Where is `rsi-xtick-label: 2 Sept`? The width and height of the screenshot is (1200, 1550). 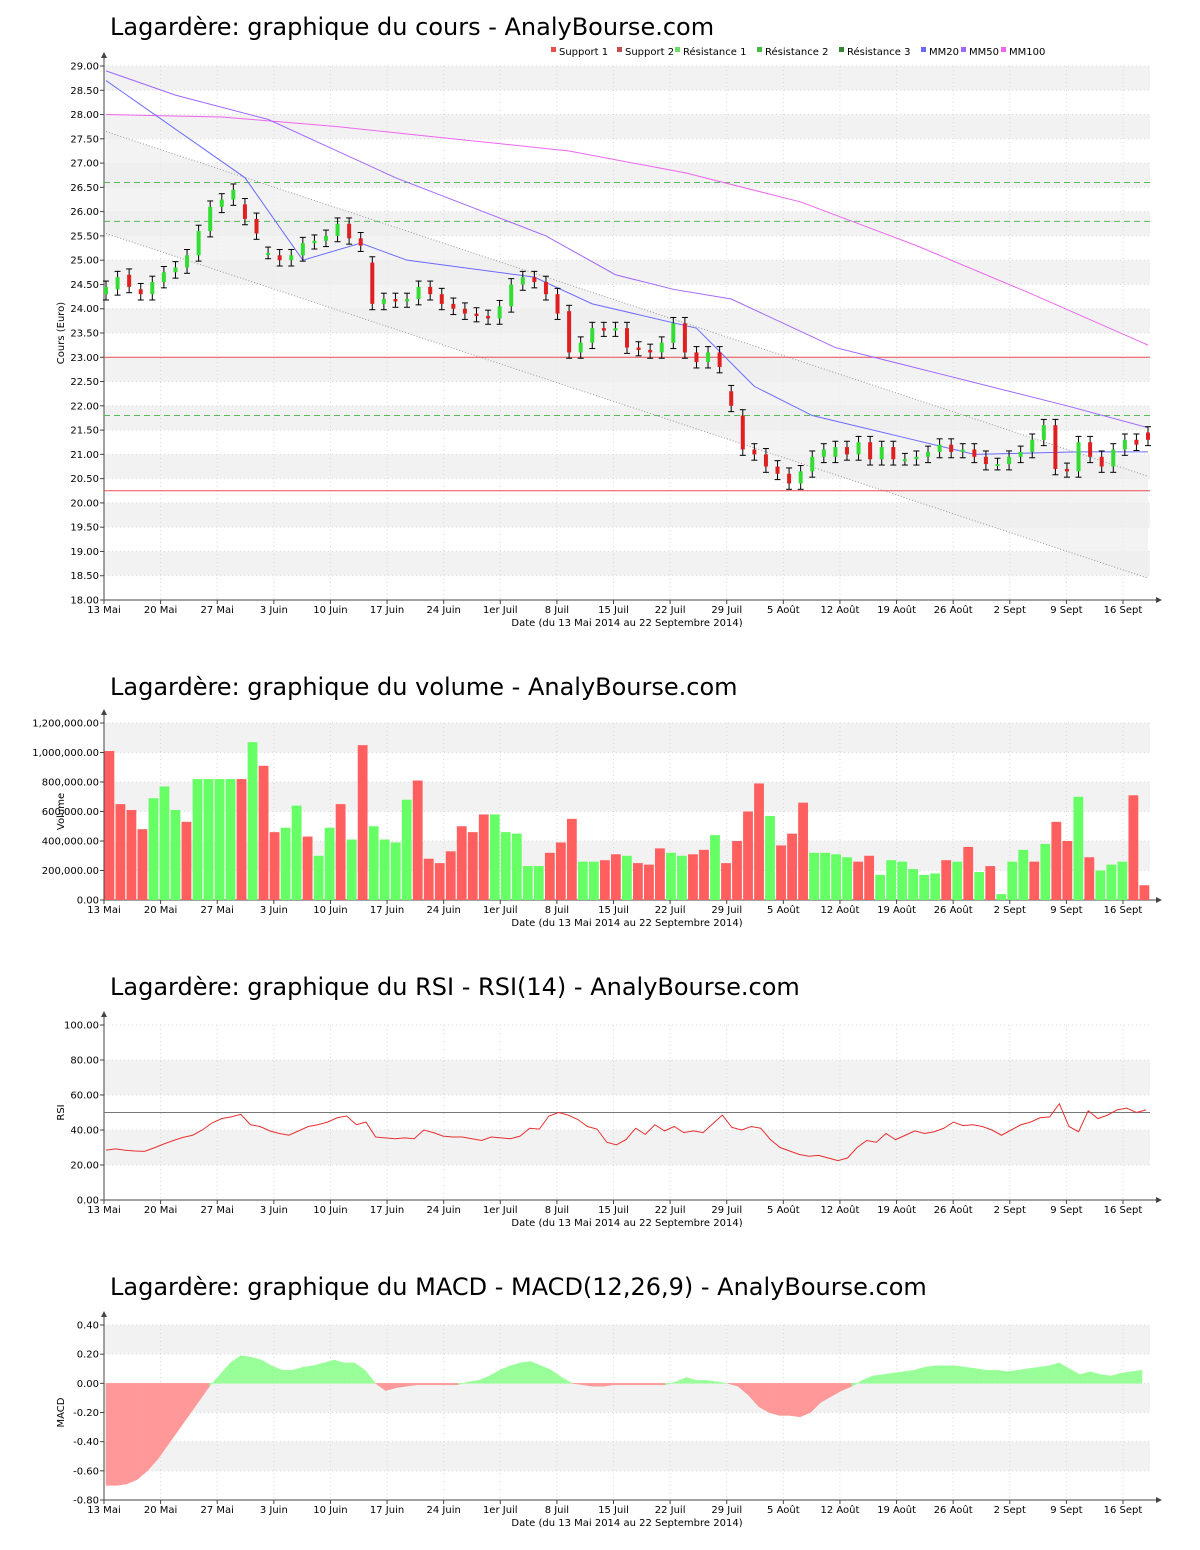 rsi-xtick-label: 2 Sept is located at coordinates (1010, 1210).